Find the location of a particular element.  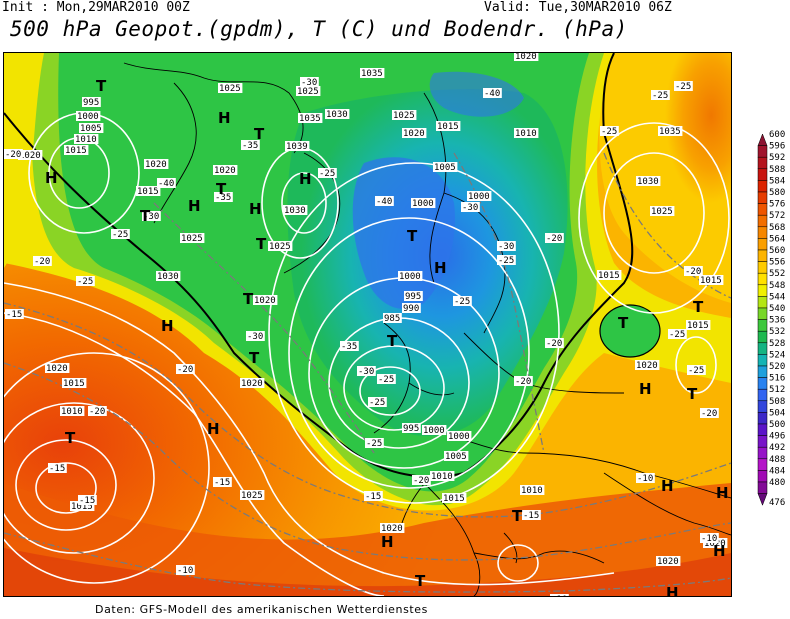

cold-core-center is located at coordinates (403, 233).